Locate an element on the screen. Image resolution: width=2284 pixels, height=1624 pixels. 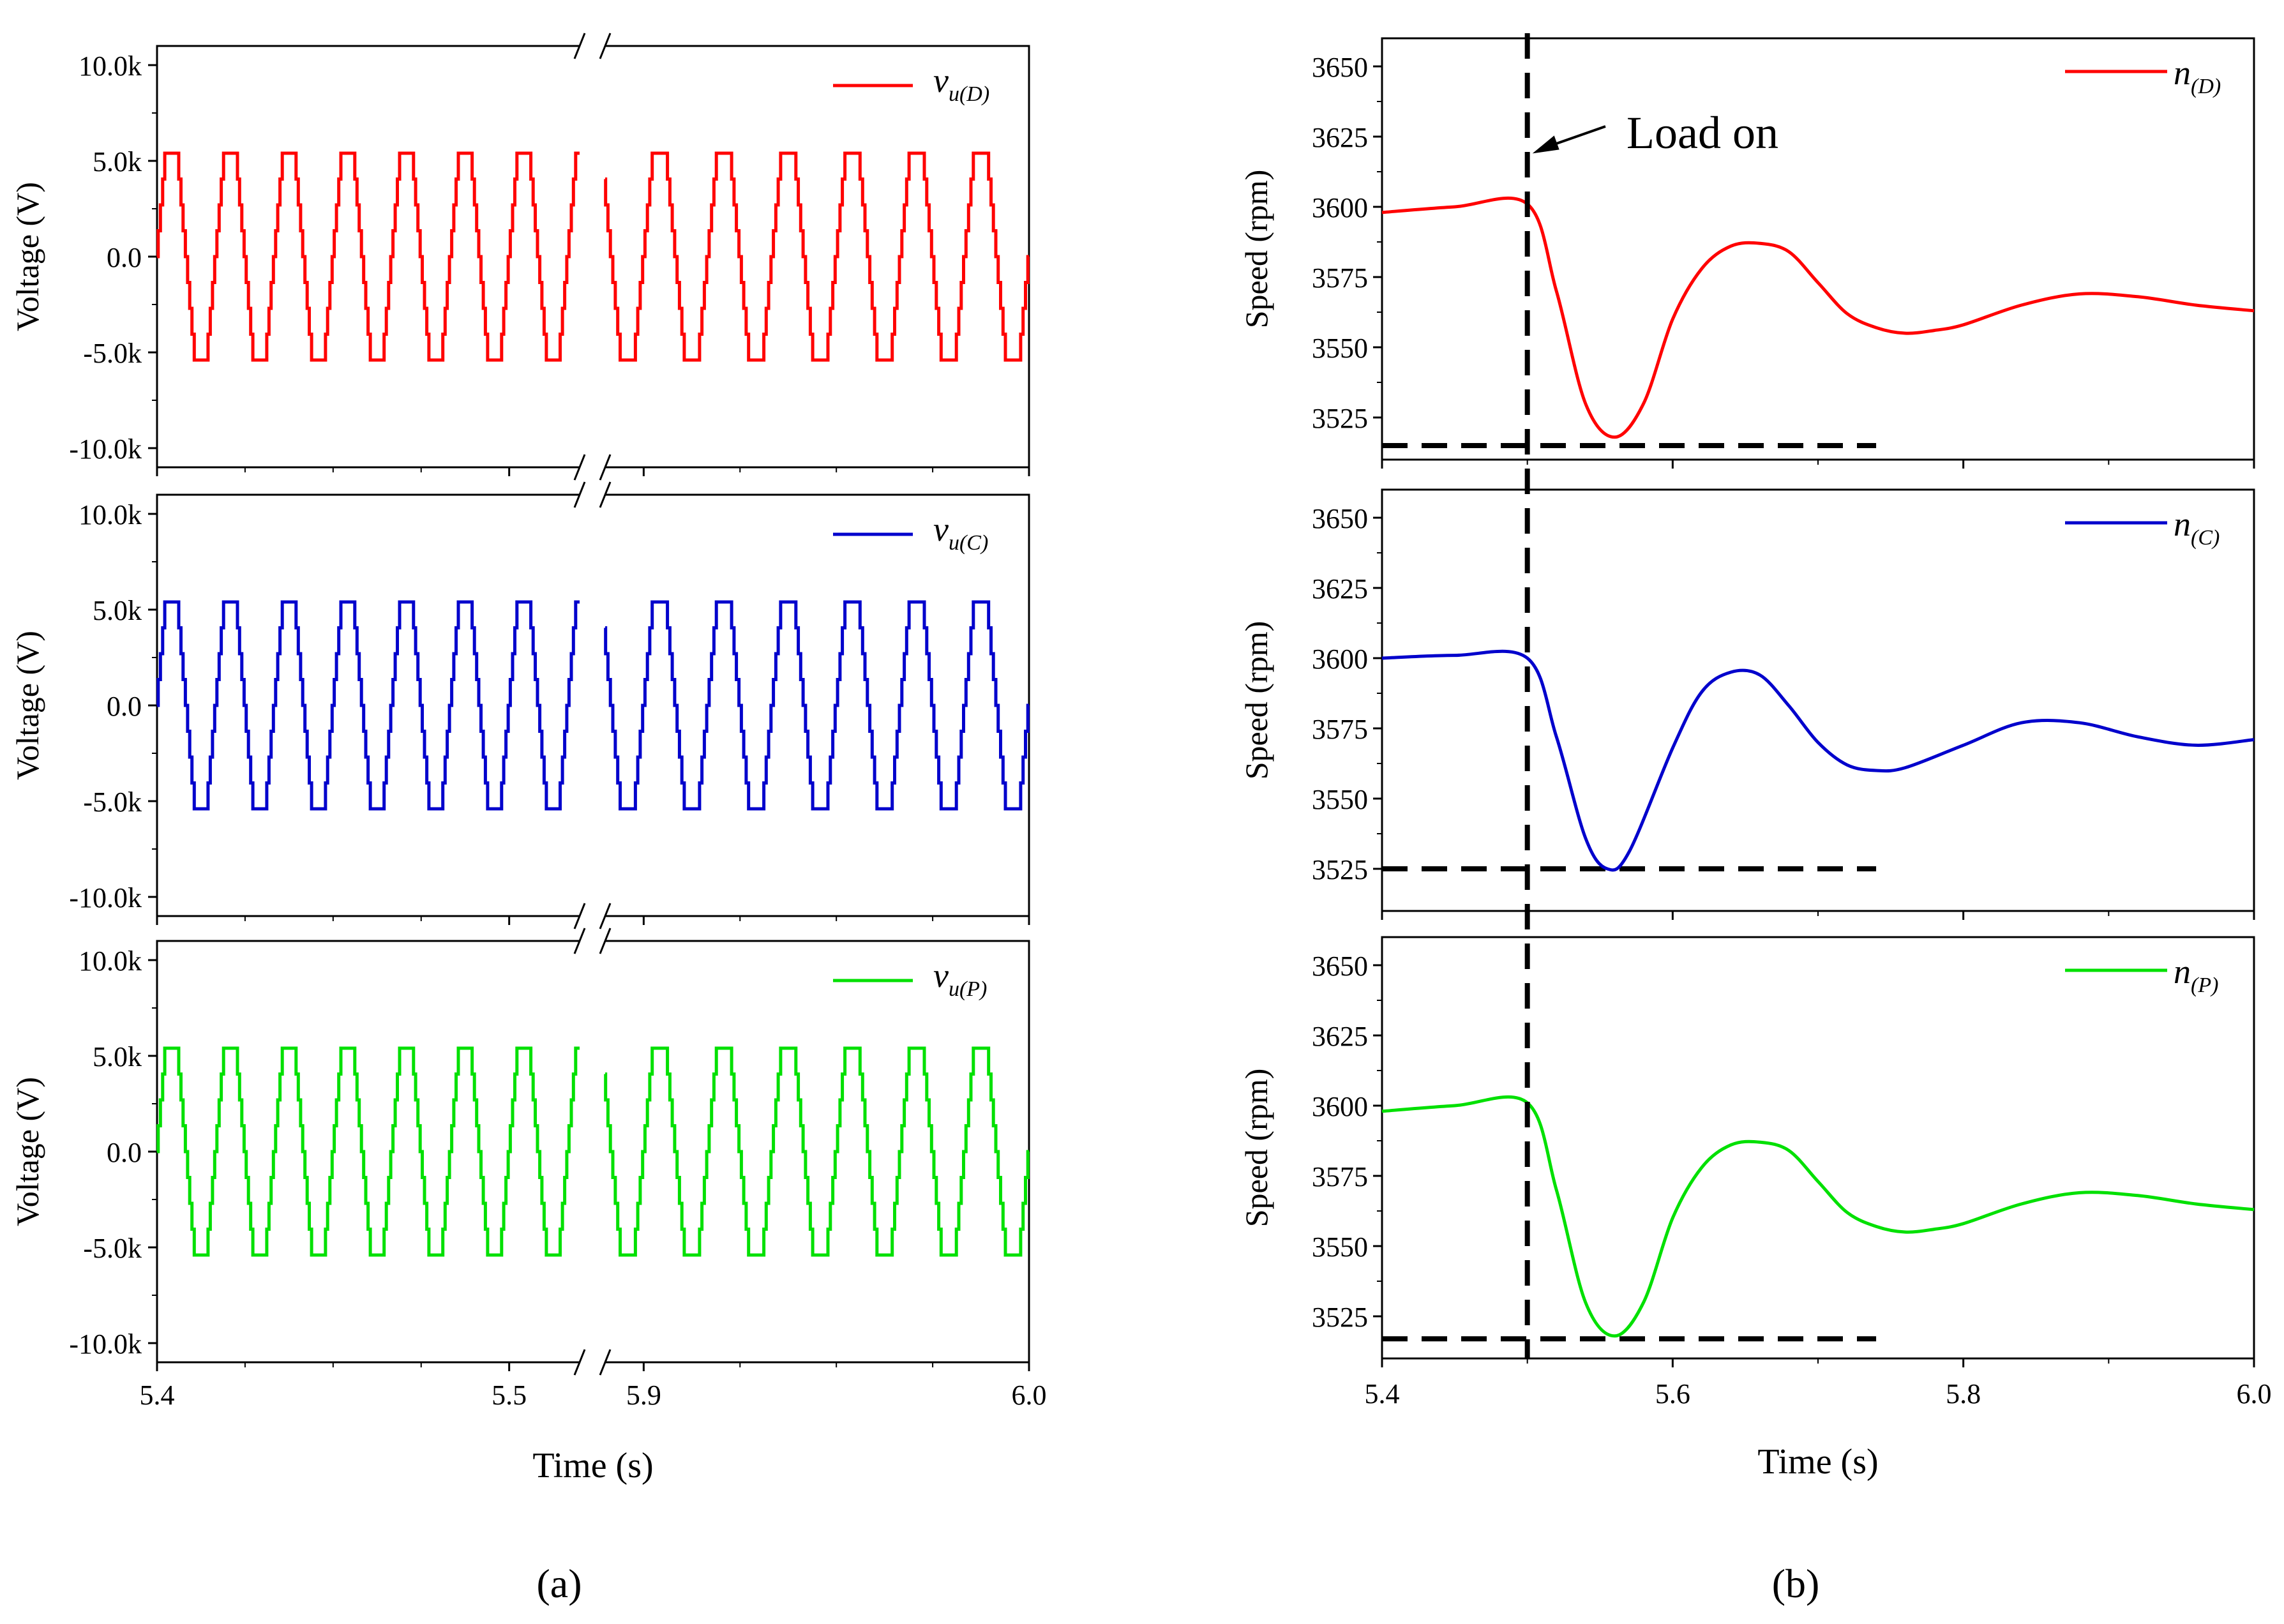
legend-label: n(P) is located at coordinates (2196, 974).